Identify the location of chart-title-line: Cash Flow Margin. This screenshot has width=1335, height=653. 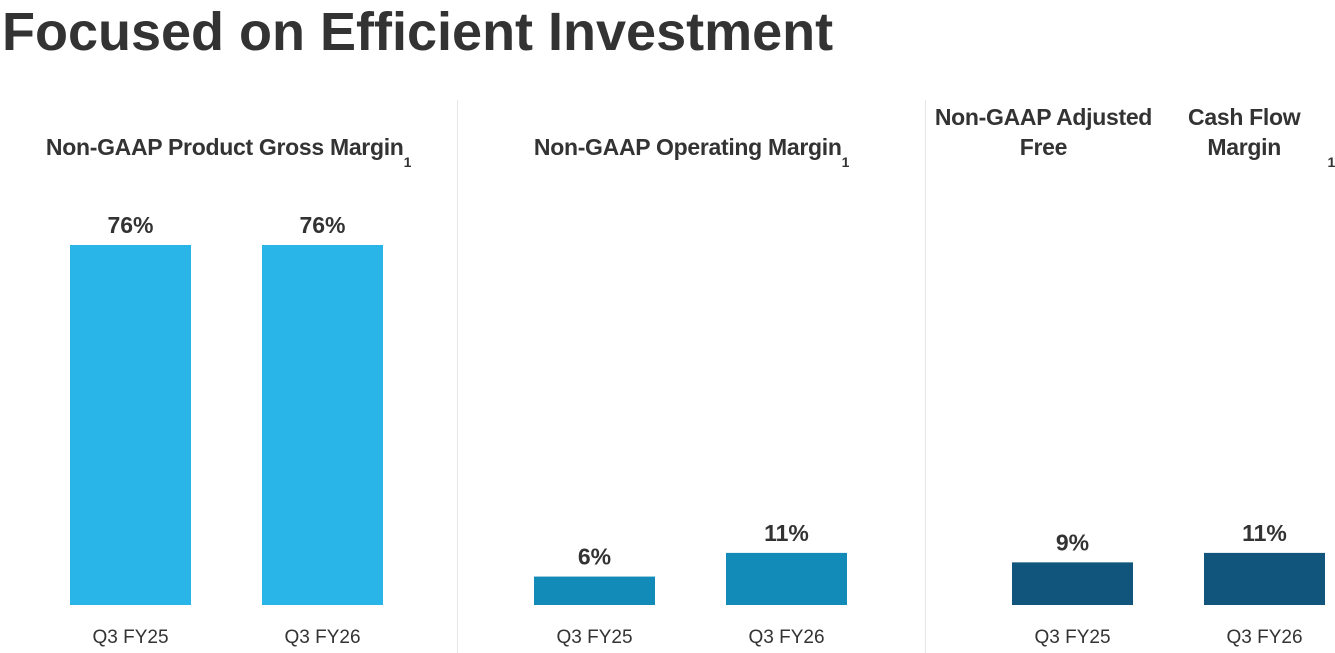
(1244, 132).